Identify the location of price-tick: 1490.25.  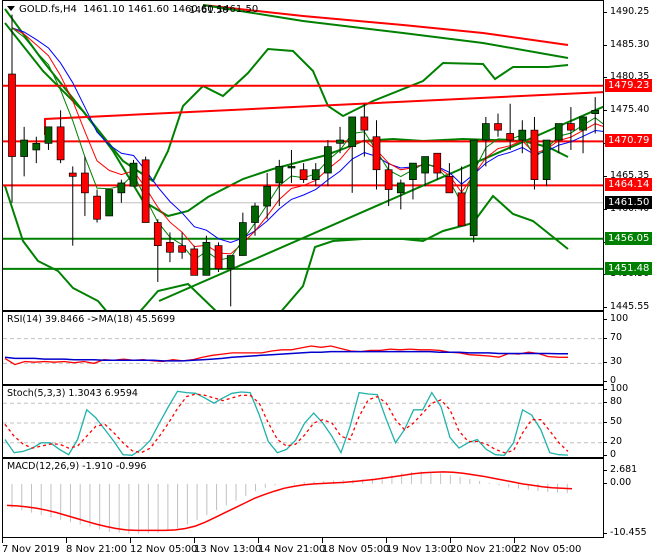
(625, 11).